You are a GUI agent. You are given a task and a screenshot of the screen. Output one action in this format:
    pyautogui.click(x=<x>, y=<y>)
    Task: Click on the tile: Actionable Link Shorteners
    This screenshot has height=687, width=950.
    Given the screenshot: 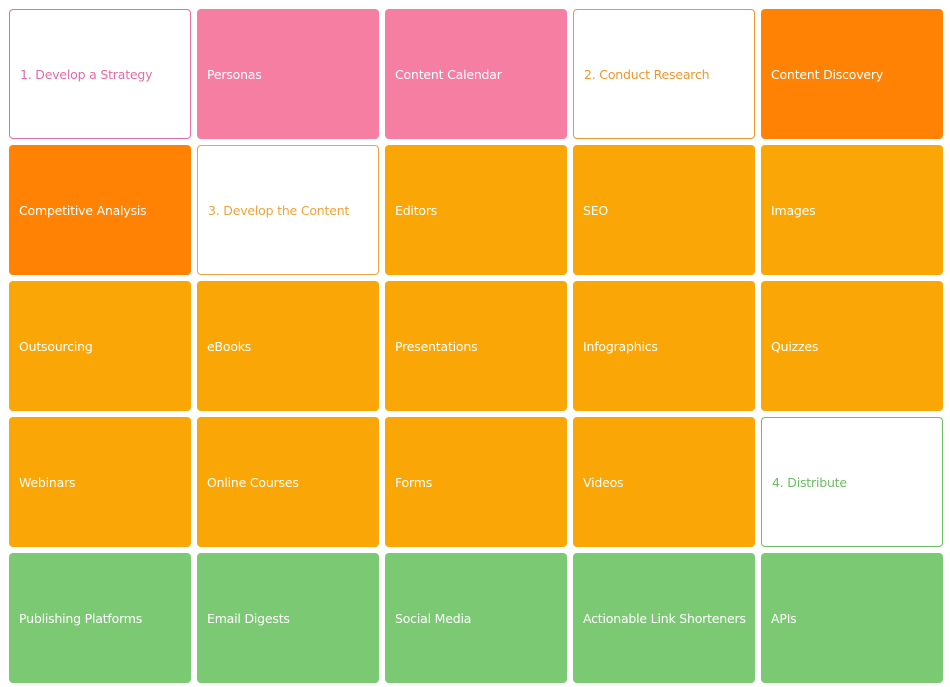 What is the action you would take?
    pyautogui.click(x=664, y=618)
    